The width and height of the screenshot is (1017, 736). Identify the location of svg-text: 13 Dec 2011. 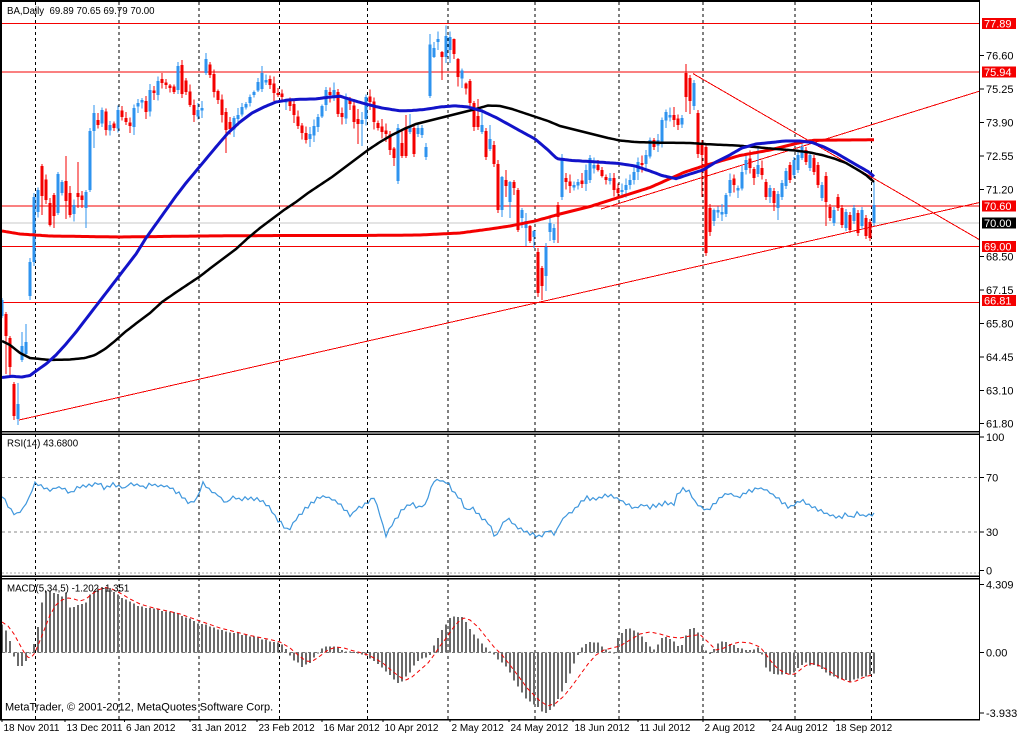
(95, 728).